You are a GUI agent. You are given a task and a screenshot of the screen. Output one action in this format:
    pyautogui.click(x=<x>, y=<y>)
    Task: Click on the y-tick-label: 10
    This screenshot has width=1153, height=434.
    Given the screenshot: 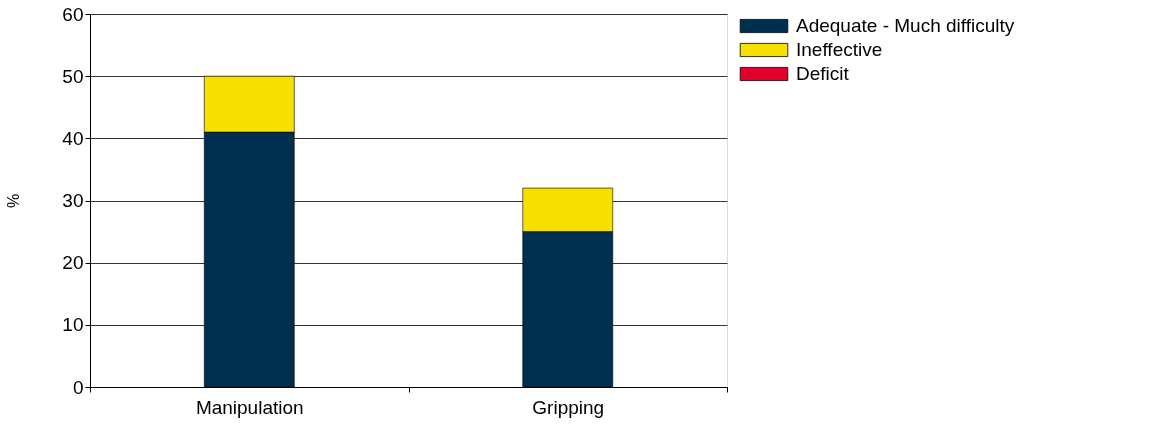 What is the action you would take?
    pyautogui.click(x=73, y=325)
    